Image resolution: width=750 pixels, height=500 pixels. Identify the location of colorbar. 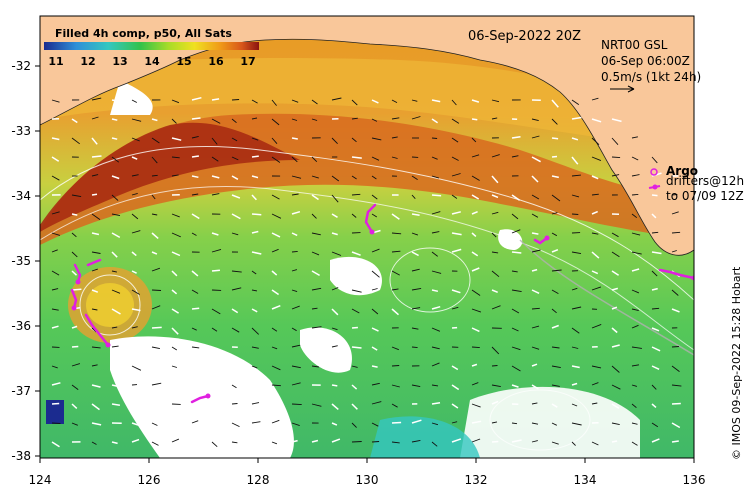
(151, 46).